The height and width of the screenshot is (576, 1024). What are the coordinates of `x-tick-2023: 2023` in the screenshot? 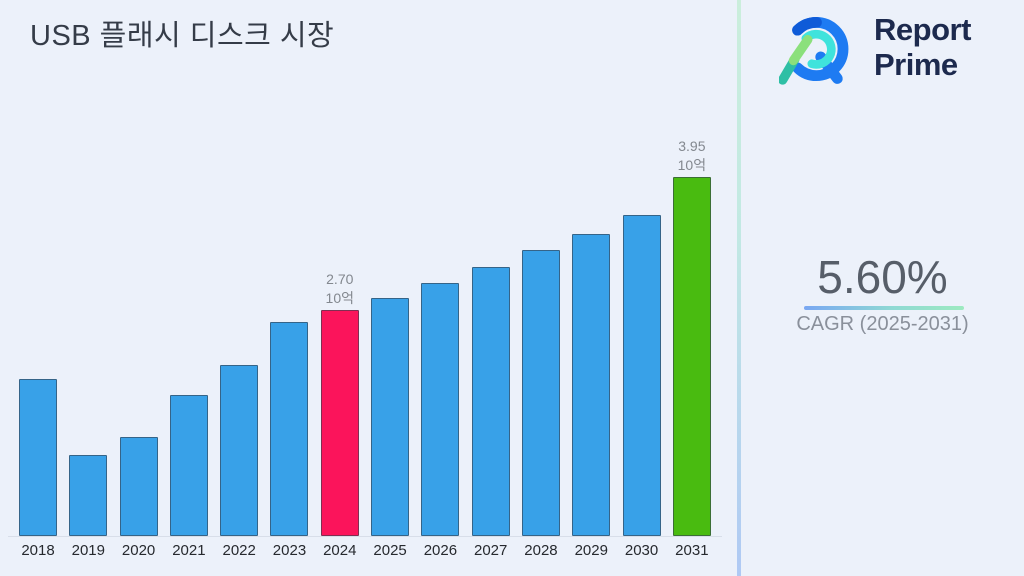 It's located at (289, 550).